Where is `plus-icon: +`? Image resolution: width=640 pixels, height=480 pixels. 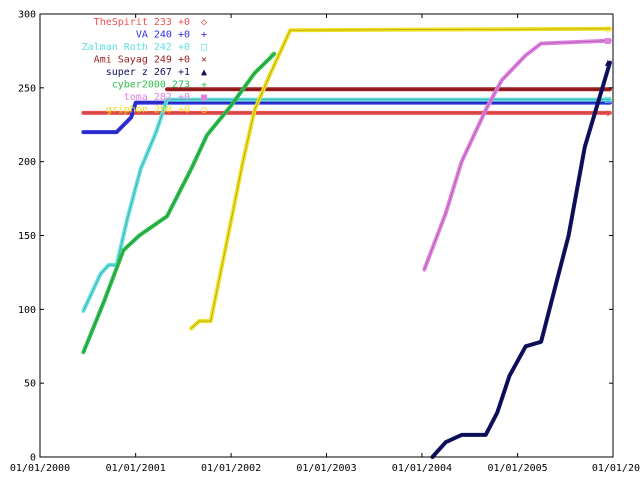
plus-icon: + is located at coordinates (204, 35).